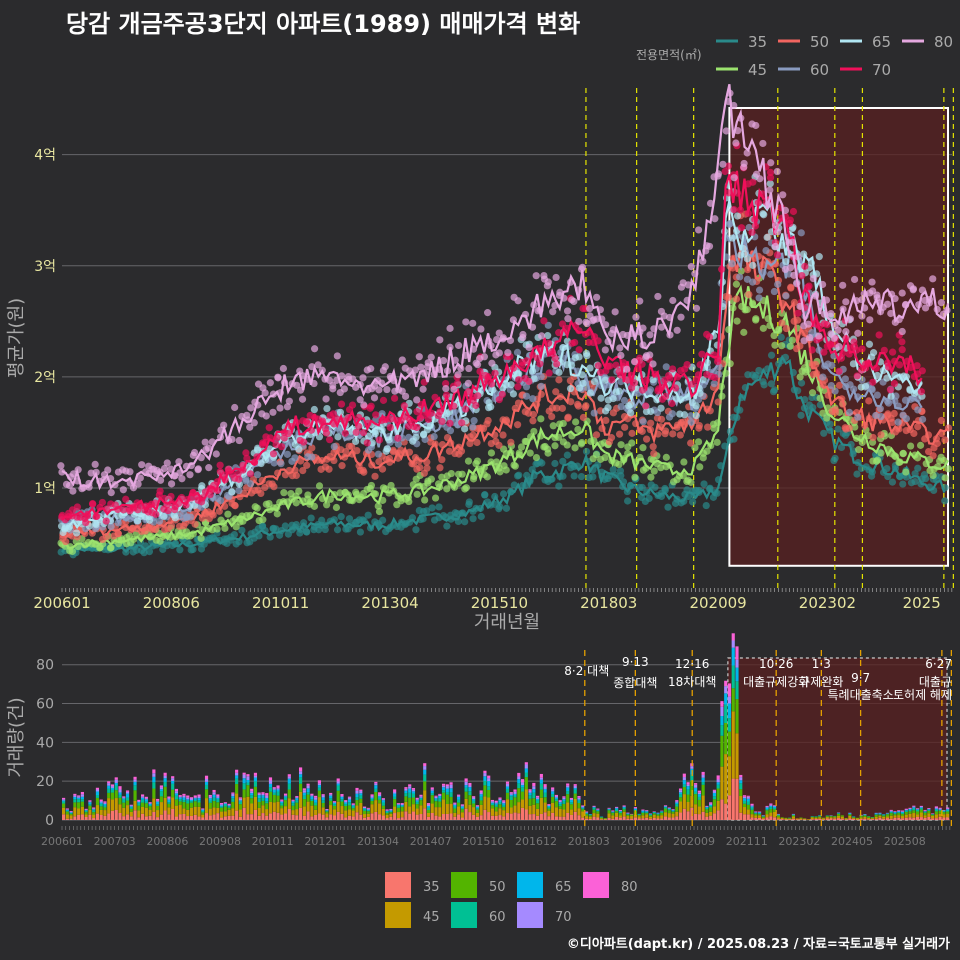  I want to click on x-tick-label: 2025, so click(922, 603).